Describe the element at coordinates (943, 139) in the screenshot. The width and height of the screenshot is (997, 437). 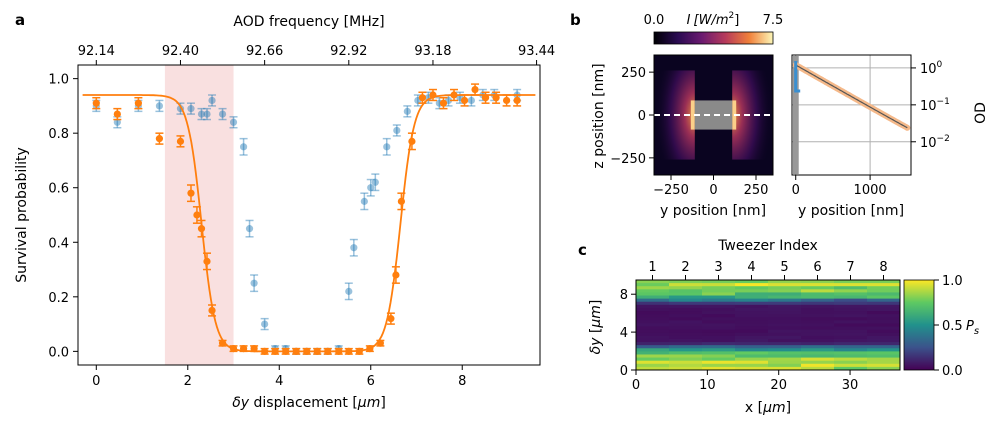
I see `od-y-tick-exp: −2` at that location.